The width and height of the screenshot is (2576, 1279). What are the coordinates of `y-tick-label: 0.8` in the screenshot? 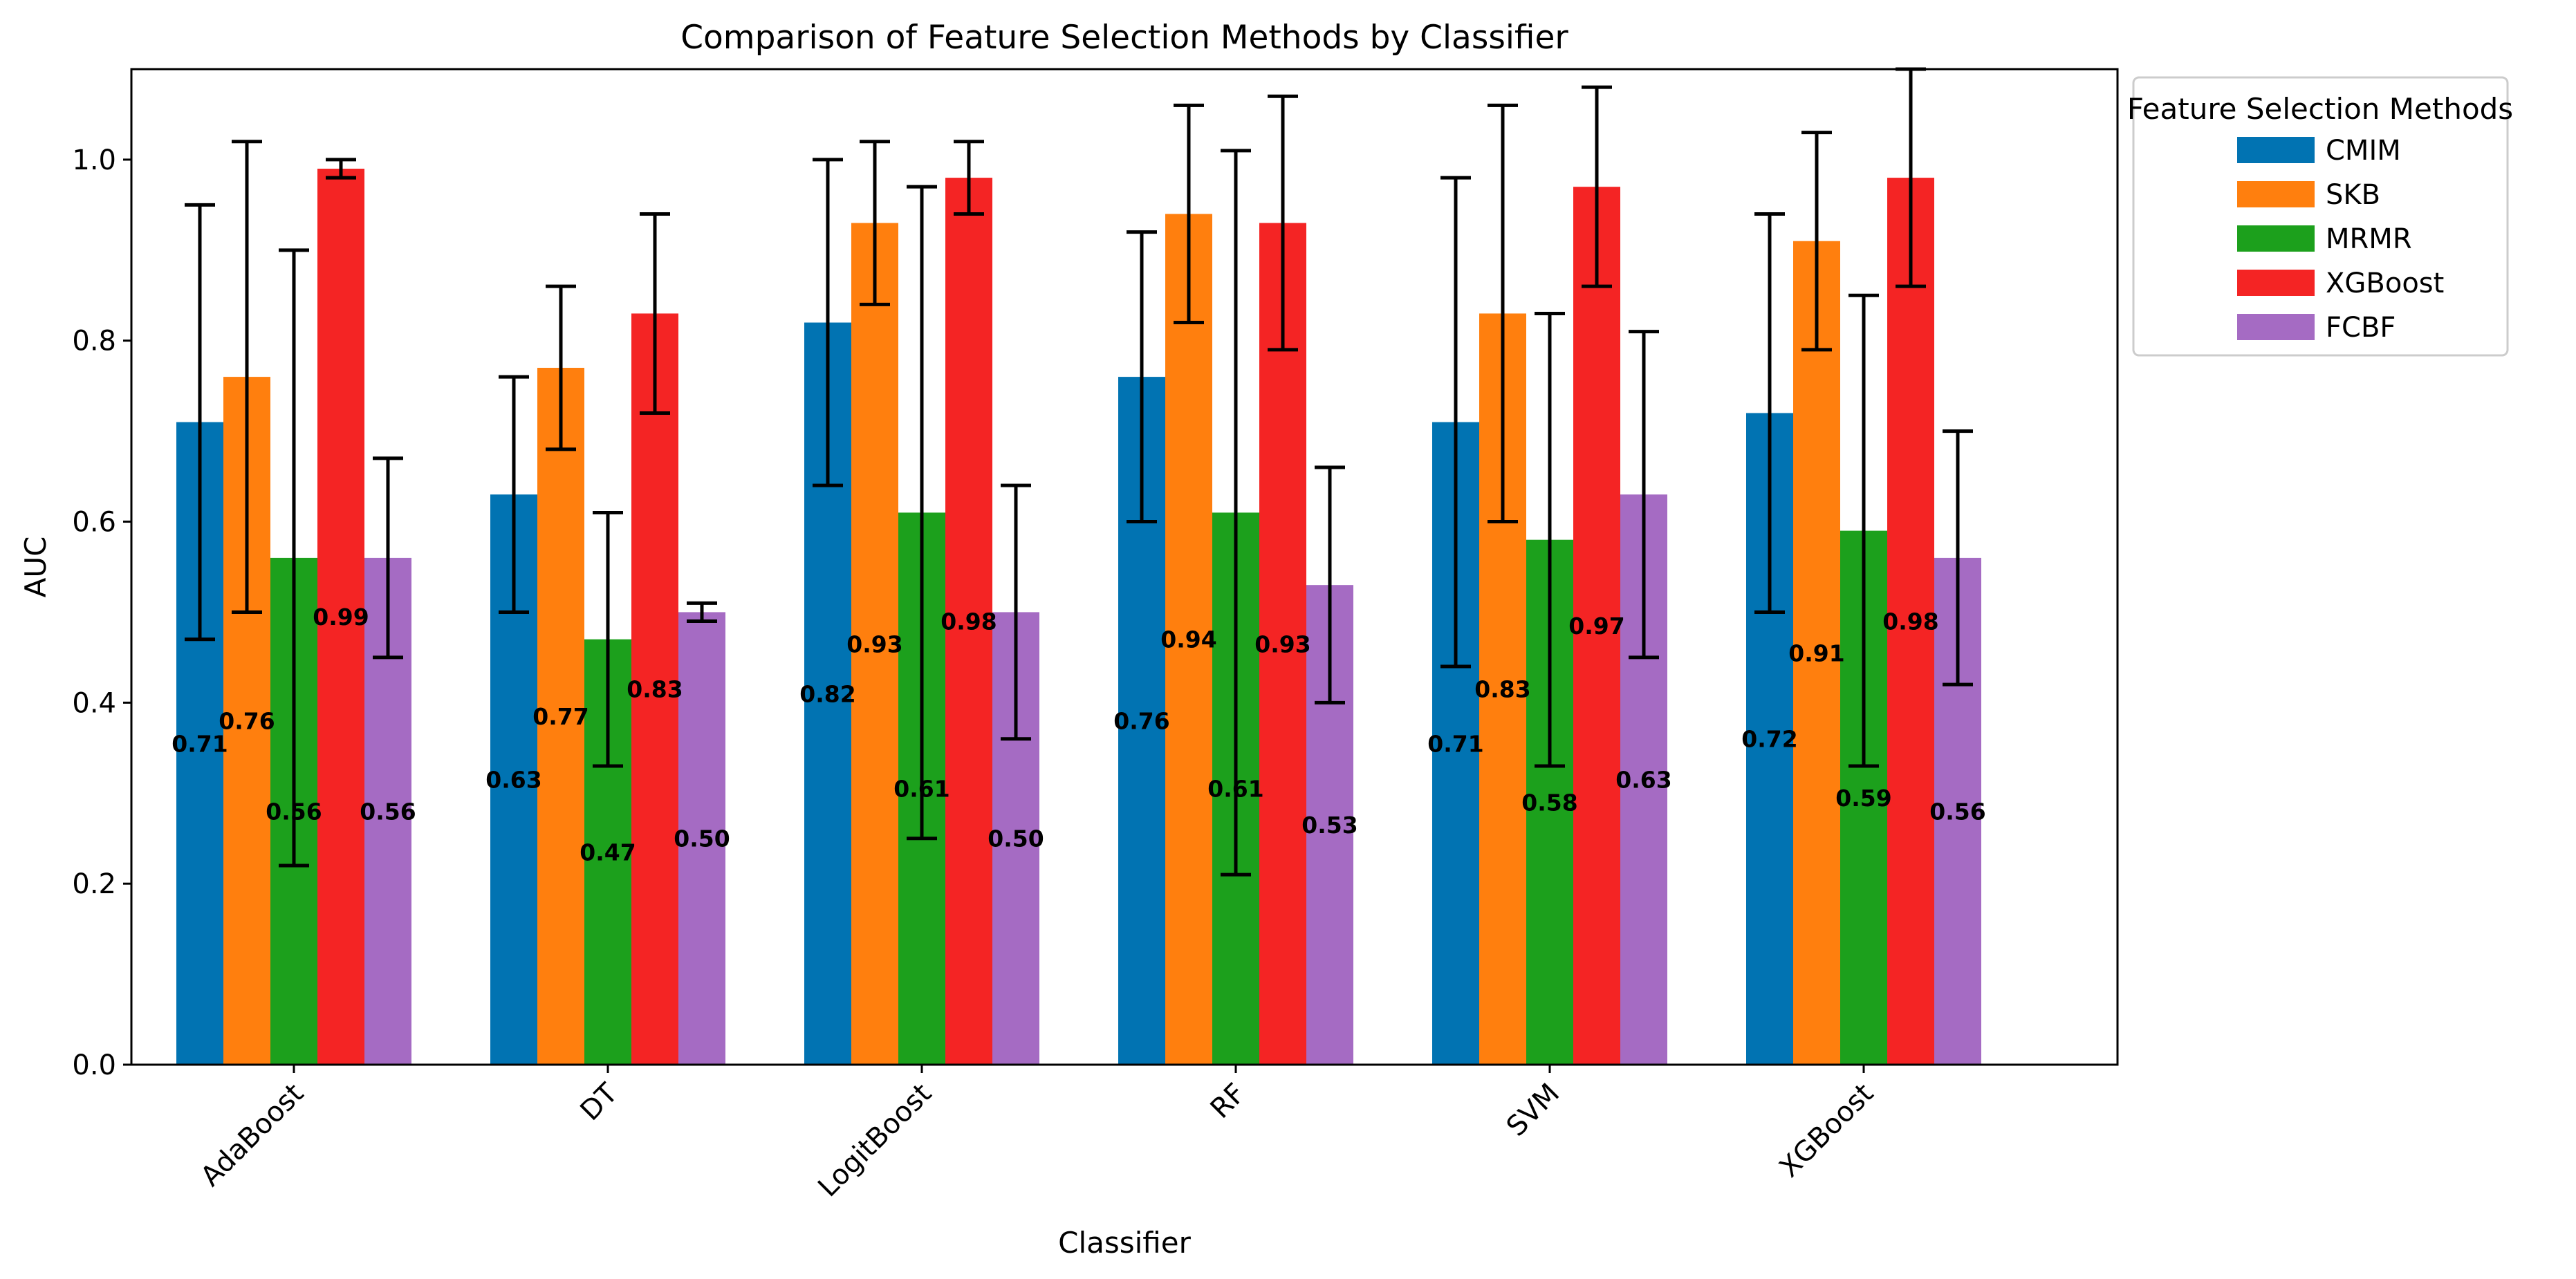 It's located at (94, 341).